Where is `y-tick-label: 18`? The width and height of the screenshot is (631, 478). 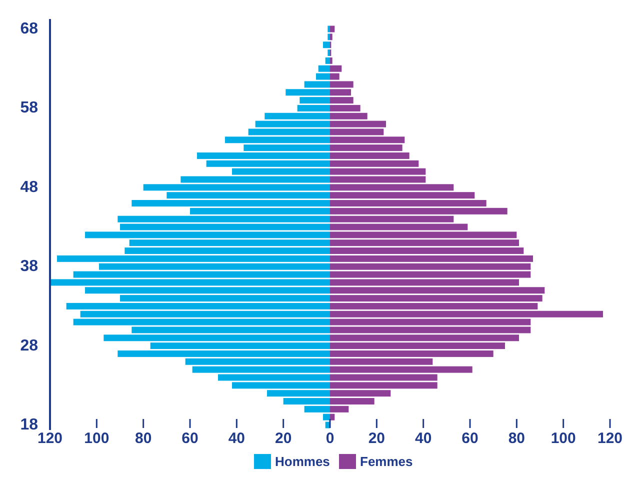 y-tick-label: 18 is located at coordinates (29, 425).